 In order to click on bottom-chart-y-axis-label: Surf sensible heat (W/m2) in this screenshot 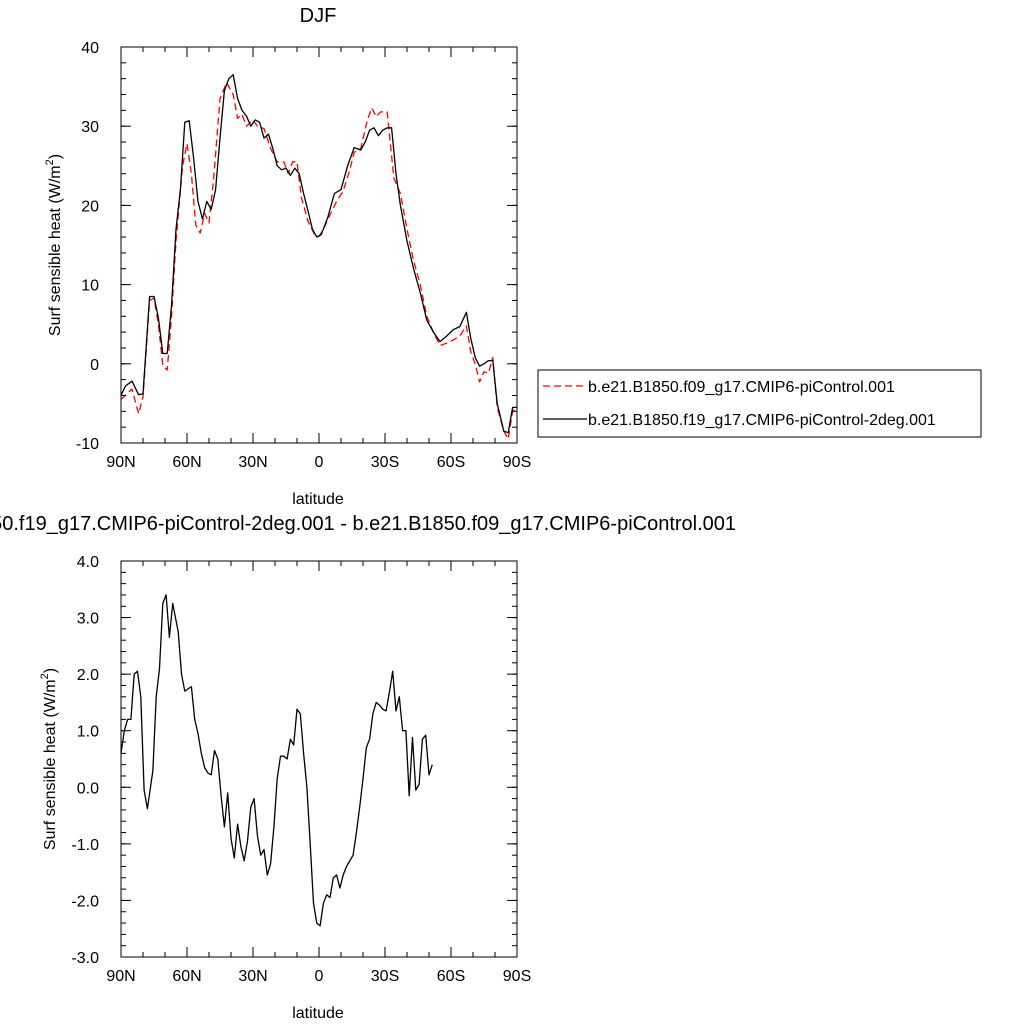, I will do `click(49, 759)`.